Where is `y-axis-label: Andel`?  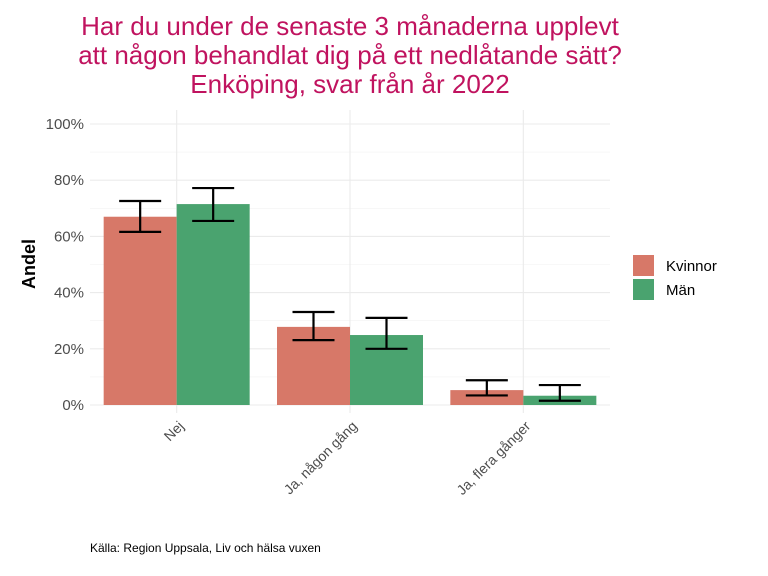 y-axis-label: Andel is located at coordinates (29, 264).